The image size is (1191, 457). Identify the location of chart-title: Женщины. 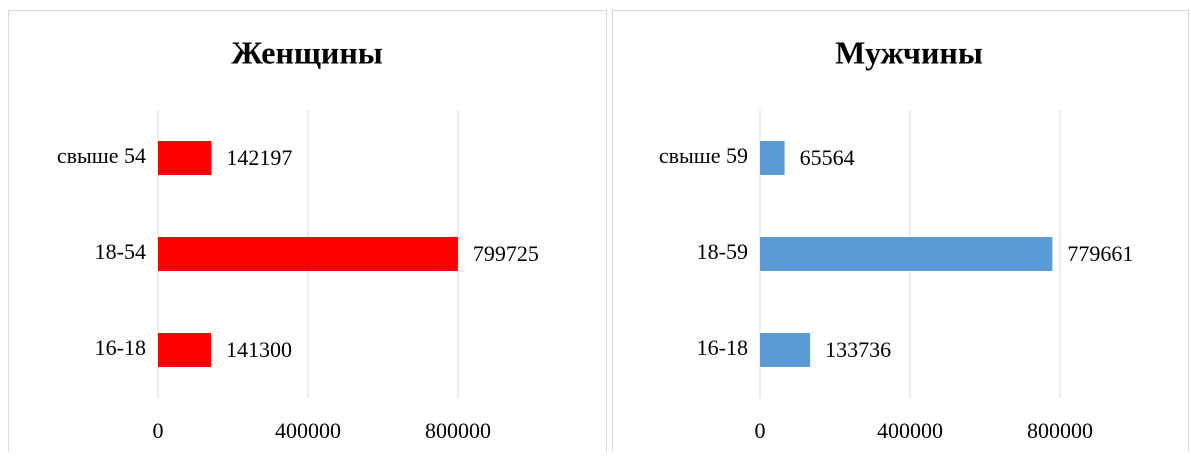
(307, 52).